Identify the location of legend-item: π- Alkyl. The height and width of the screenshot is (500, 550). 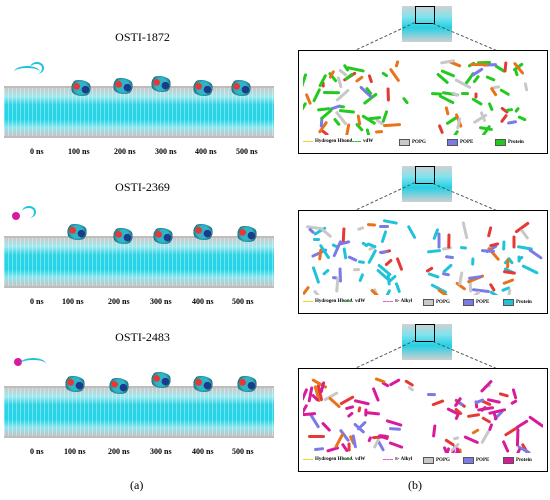
(397, 301).